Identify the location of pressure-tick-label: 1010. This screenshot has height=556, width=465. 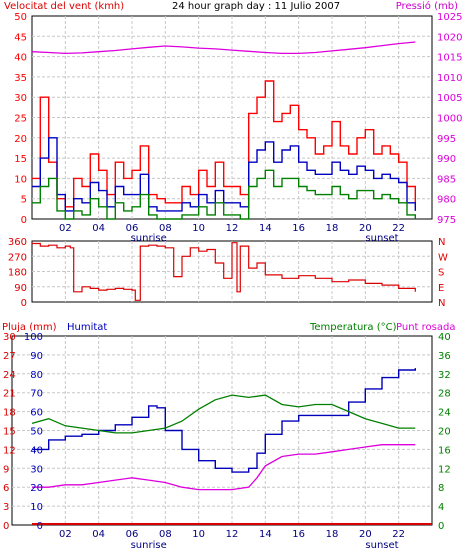
(449, 78).